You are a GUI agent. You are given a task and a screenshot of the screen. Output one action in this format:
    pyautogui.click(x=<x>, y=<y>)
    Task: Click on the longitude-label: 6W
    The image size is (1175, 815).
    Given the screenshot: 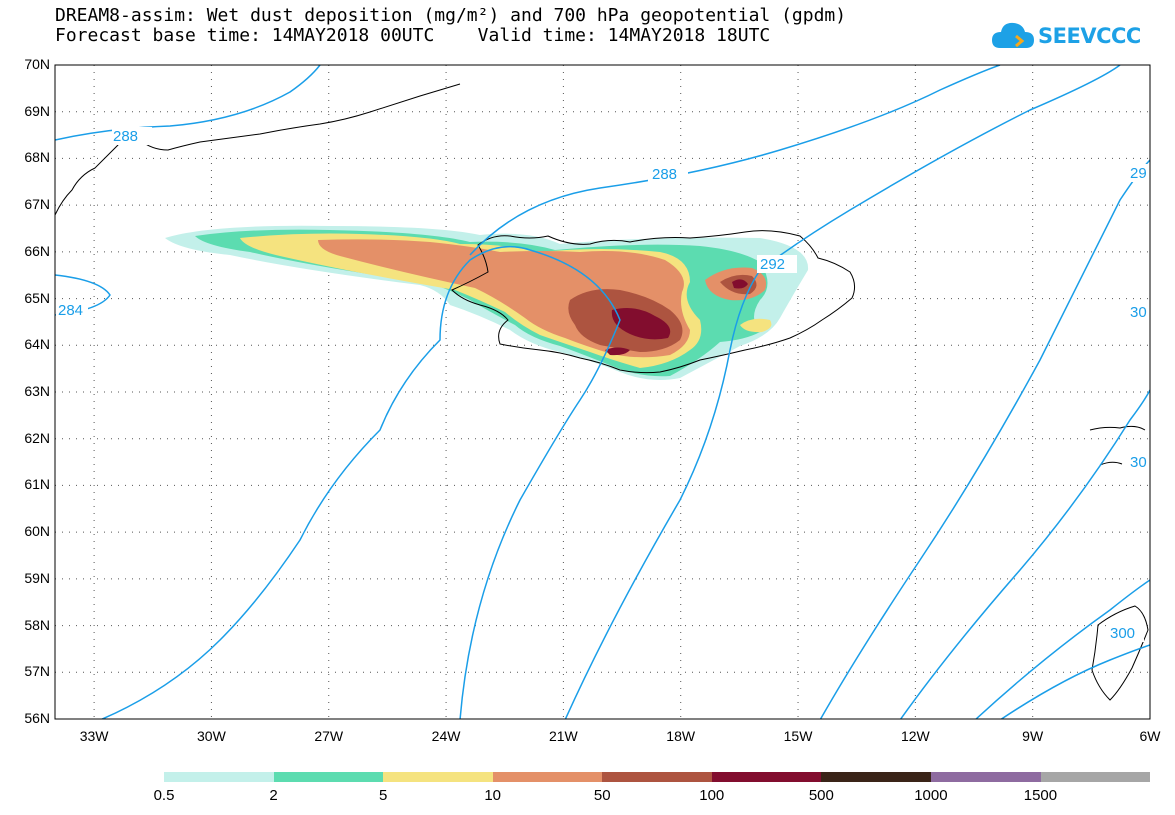 What is the action you would take?
    pyautogui.click(x=1150, y=736)
    